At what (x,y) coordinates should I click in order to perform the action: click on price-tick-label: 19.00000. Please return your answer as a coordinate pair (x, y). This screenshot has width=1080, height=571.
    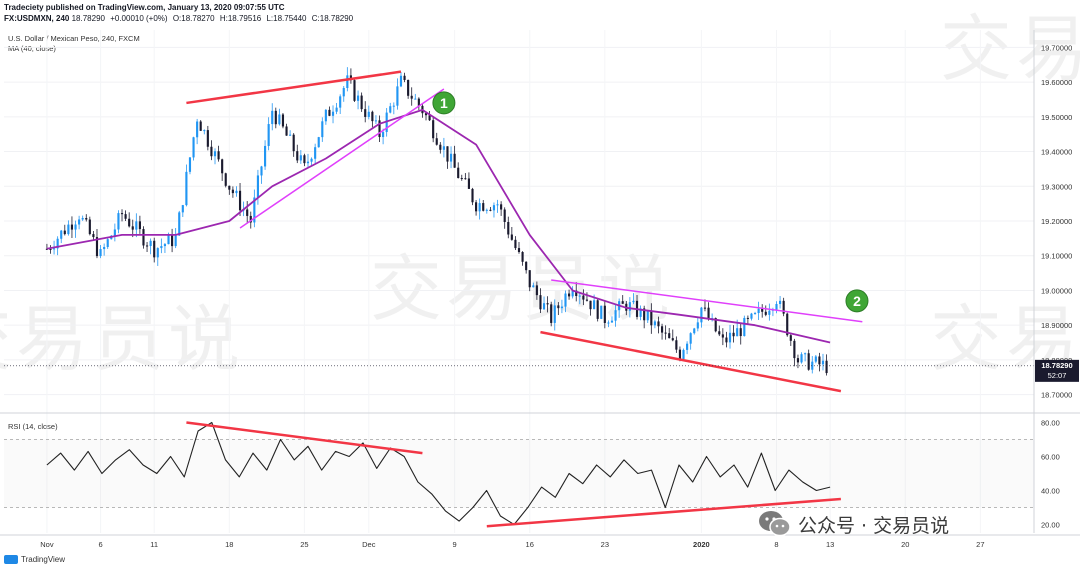
    Looking at the image, I should click on (1056, 290).